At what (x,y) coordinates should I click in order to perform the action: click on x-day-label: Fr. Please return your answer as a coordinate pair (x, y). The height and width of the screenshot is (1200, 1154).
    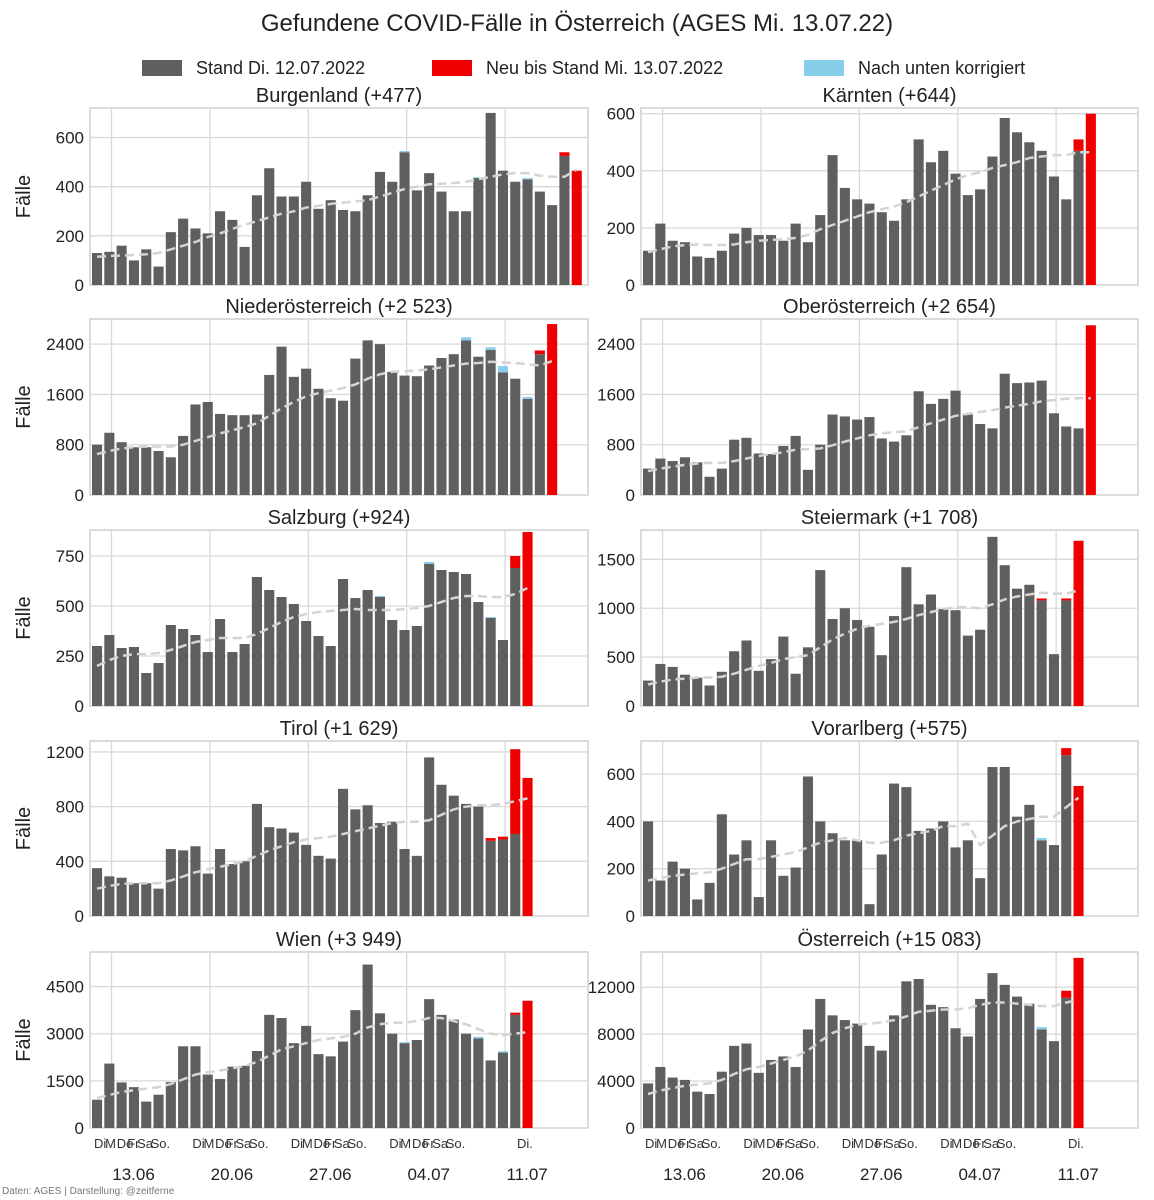
    Looking at the image, I should click on (979, 1143).